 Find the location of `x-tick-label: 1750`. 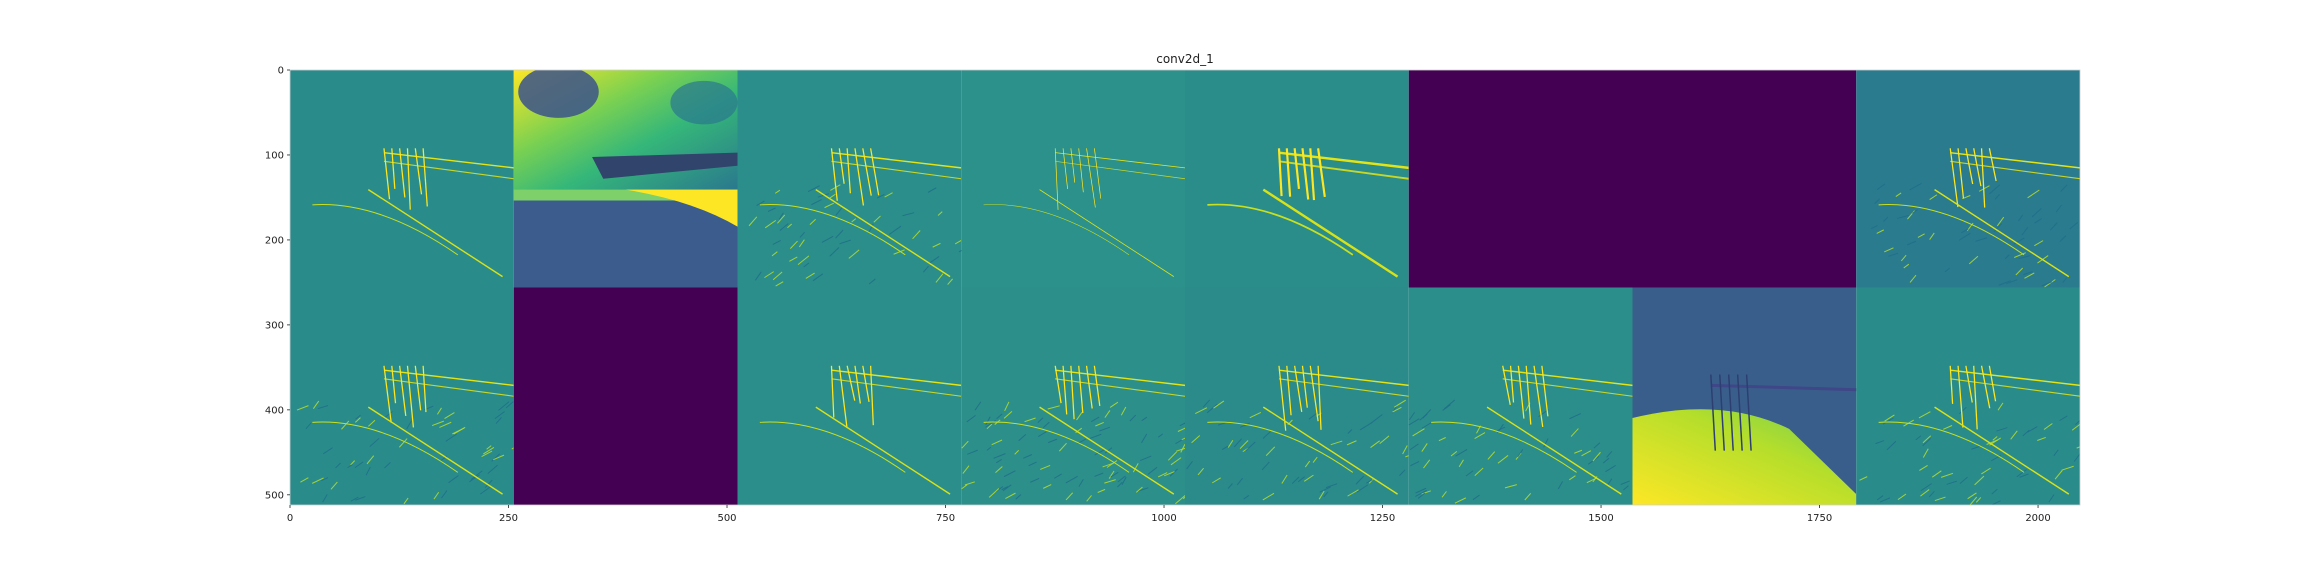

x-tick-label: 1750 is located at coordinates (1819, 518).